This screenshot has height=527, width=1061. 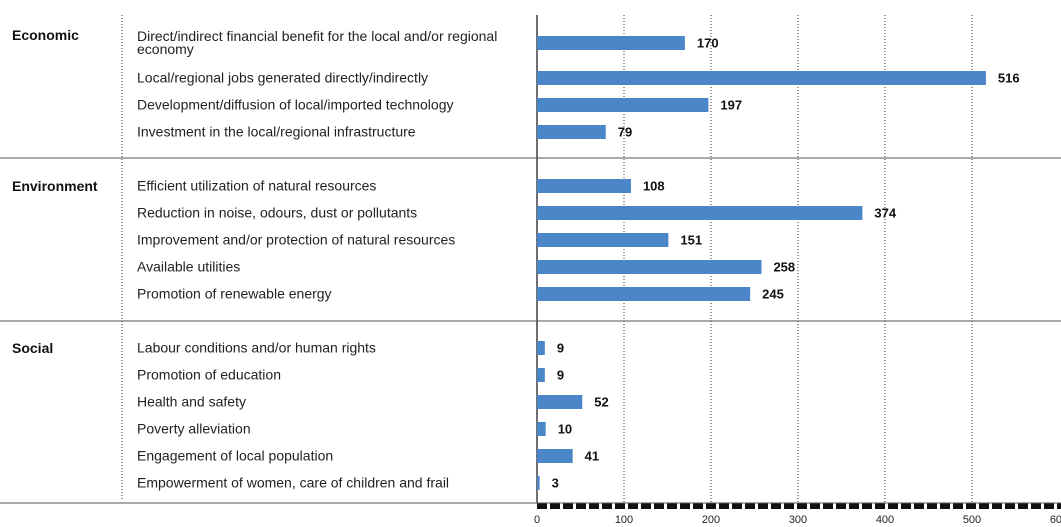 I want to click on value-label: 41, so click(x=592, y=455).